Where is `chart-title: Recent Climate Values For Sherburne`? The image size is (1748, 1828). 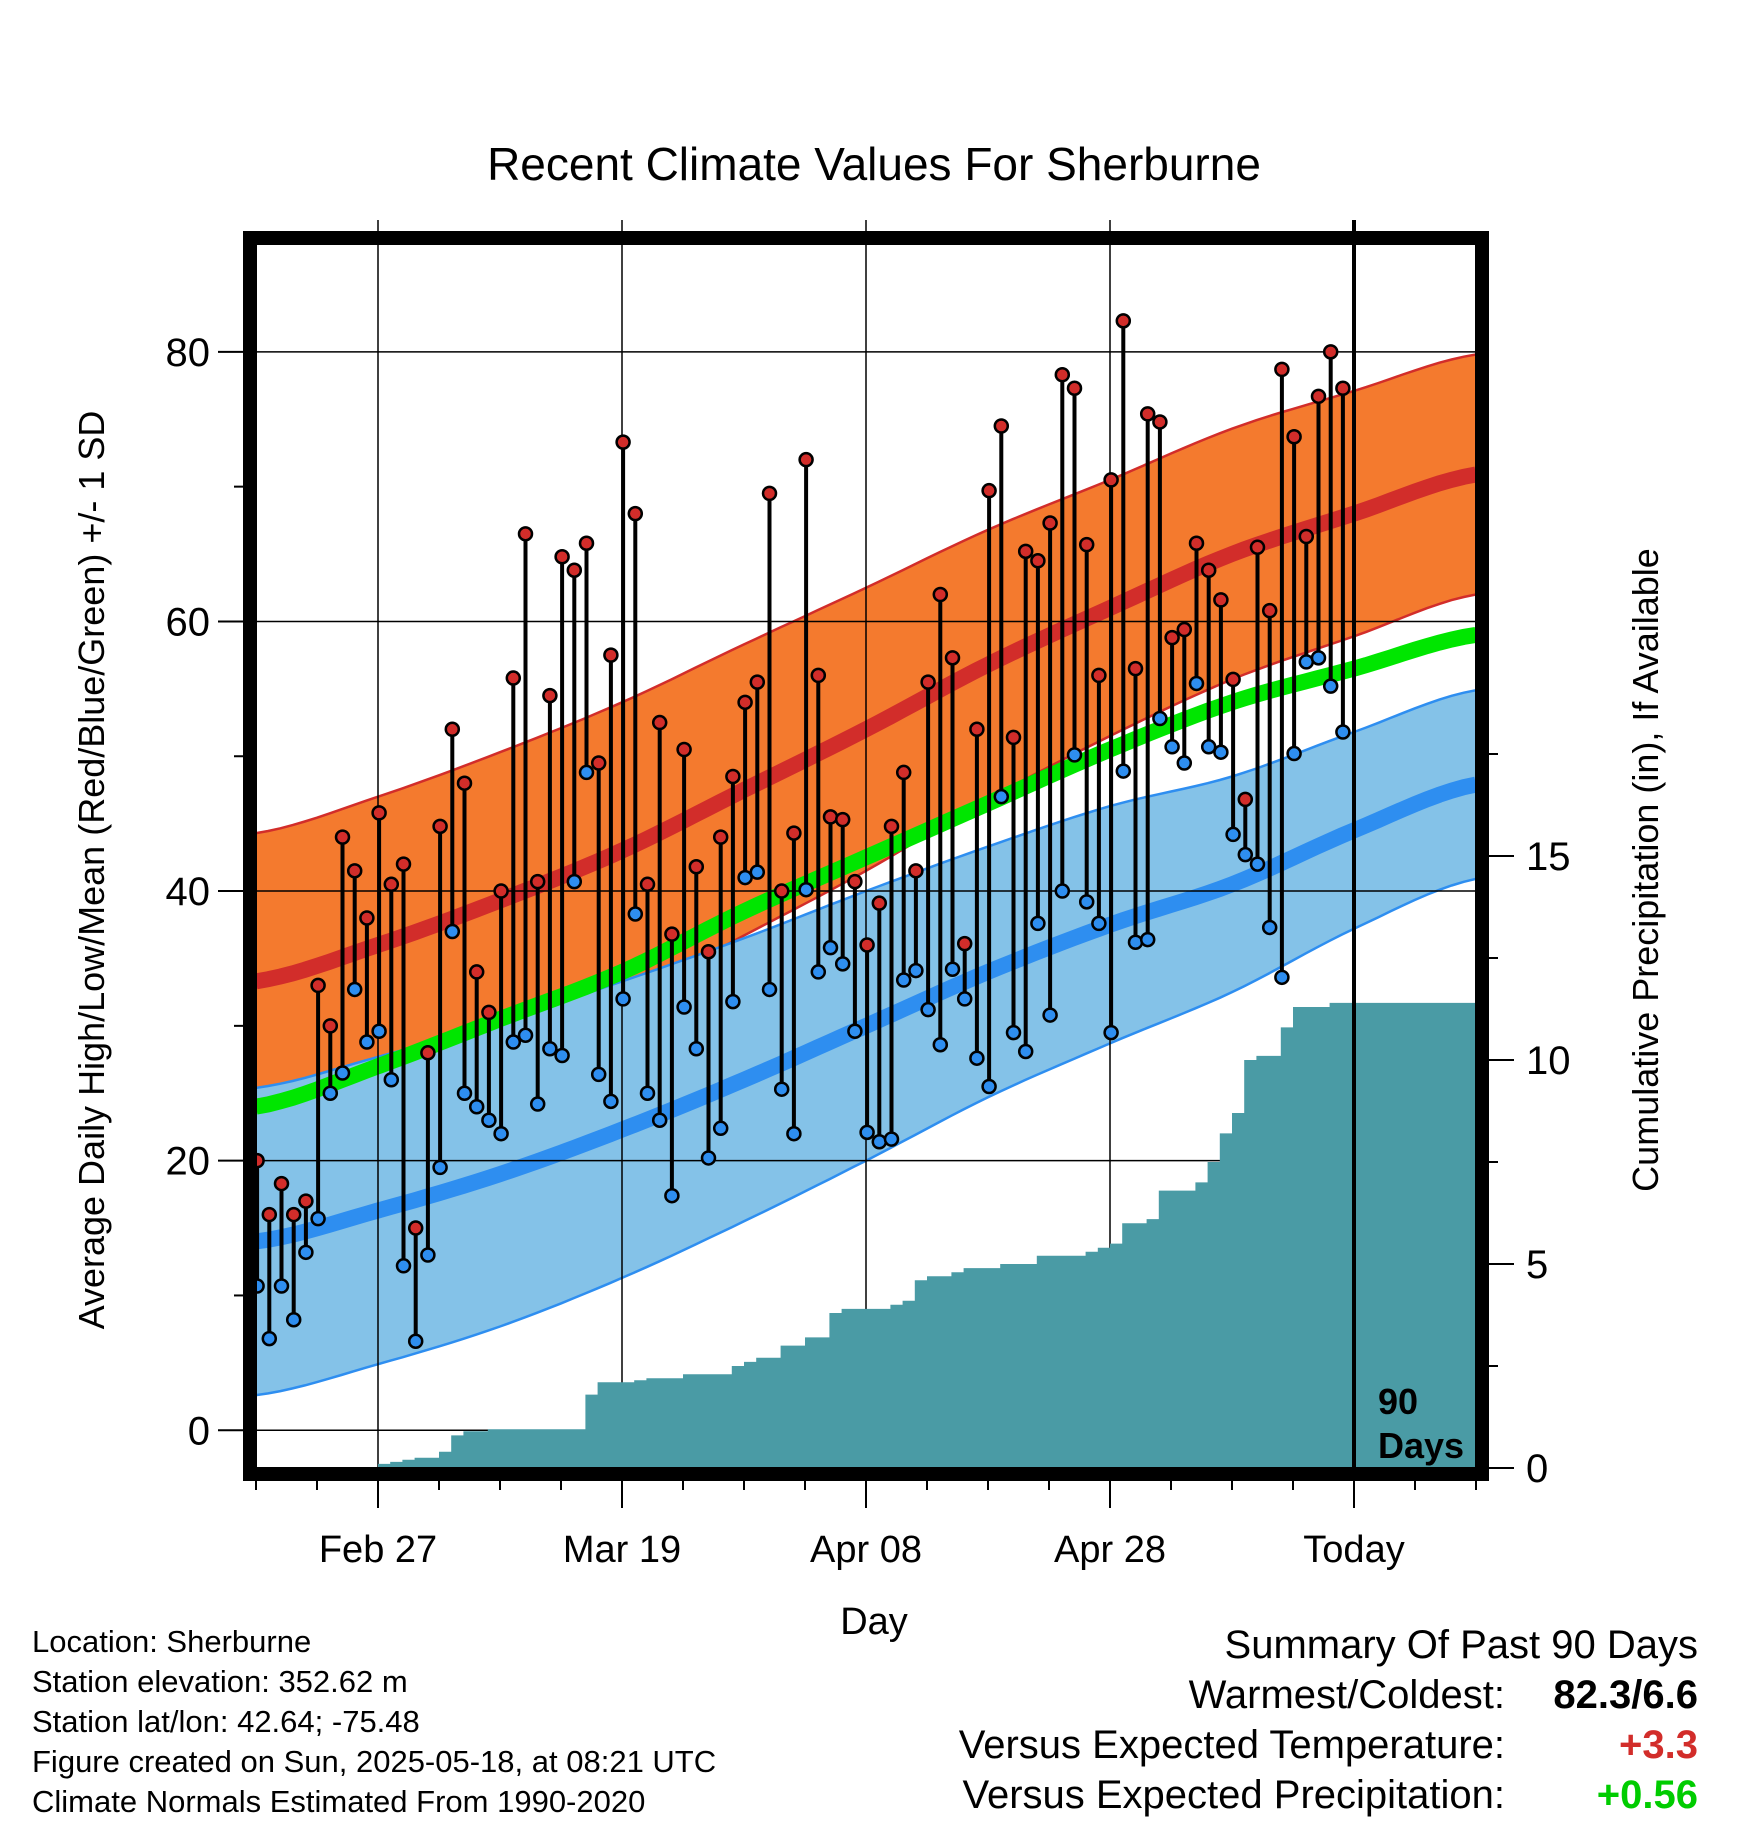 chart-title: Recent Climate Values For Sherburne is located at coordinates (874, 164).